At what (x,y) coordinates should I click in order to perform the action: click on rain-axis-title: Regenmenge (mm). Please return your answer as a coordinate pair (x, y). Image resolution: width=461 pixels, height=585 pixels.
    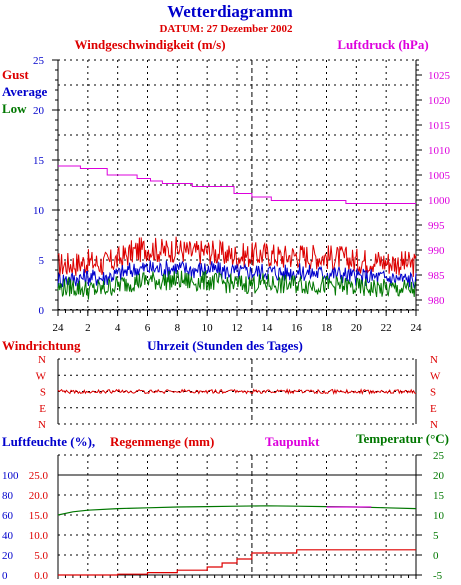
    Looking at the image, I should click on (162, 441).